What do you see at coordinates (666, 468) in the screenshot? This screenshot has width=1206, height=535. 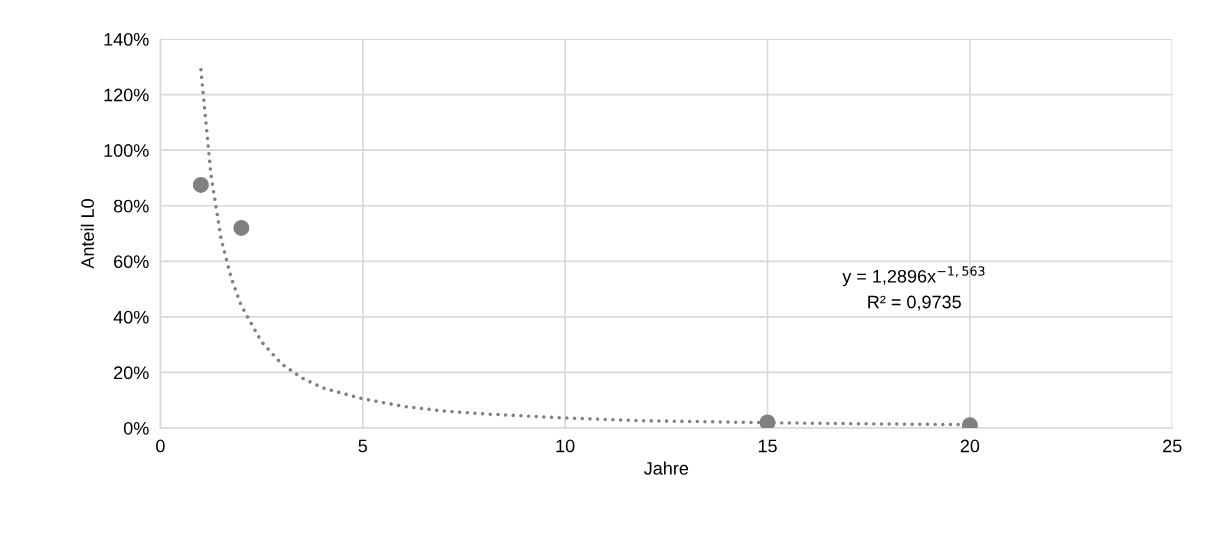 I see `x-axis-title: Jahre` at bounding box center [666, 468].